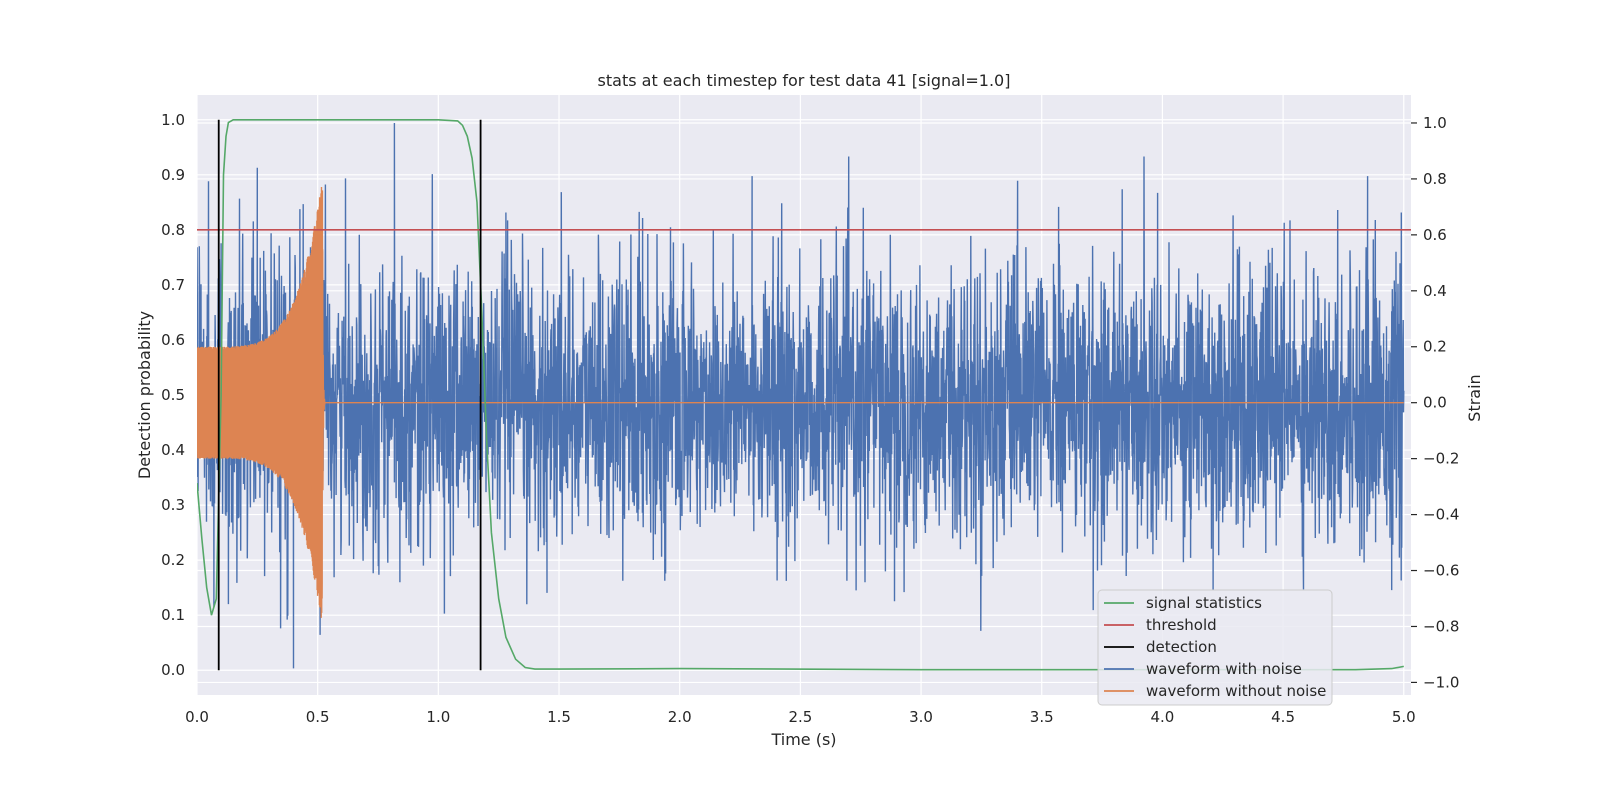 This screenshot has width=1600, height=800. I want to click on y-tick-label: 0.7, so click(173, 285).